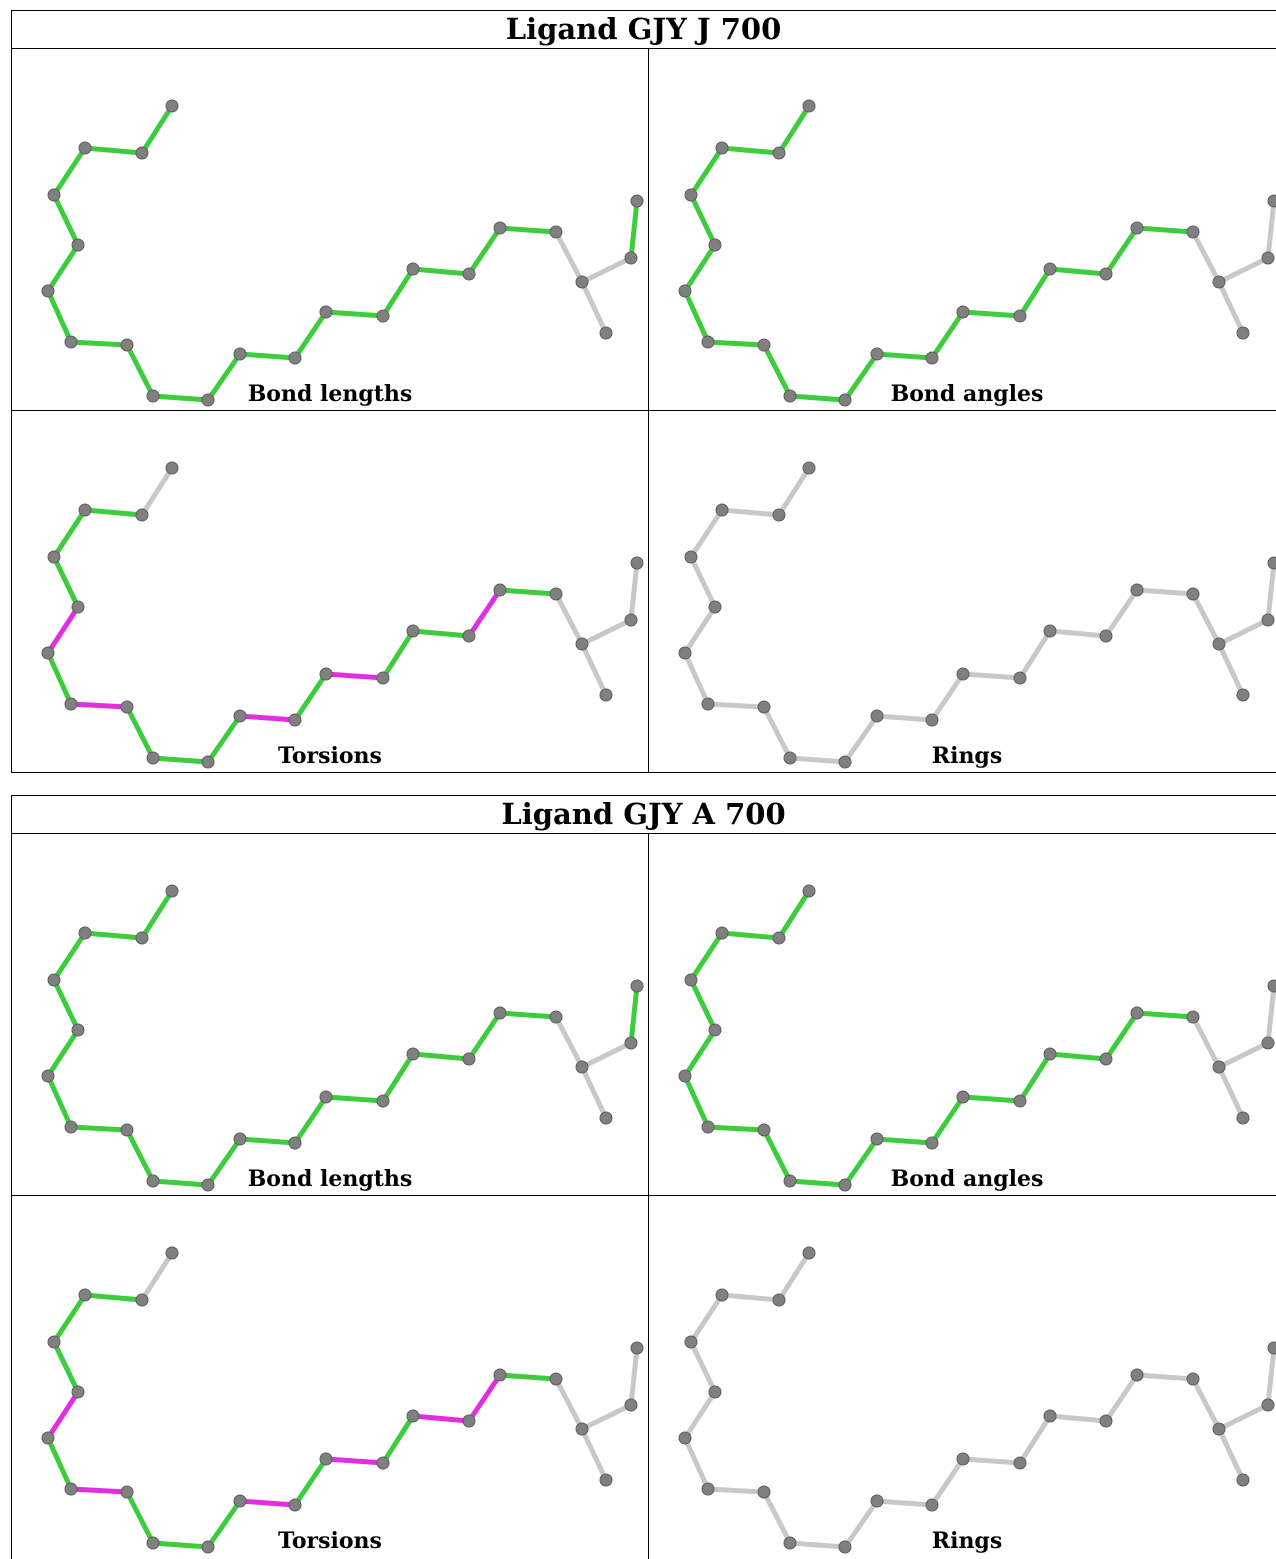 The width and height of the screenshot is (1276, 1559). I want to click on panel-label: Bond angles, so click(967, 394).